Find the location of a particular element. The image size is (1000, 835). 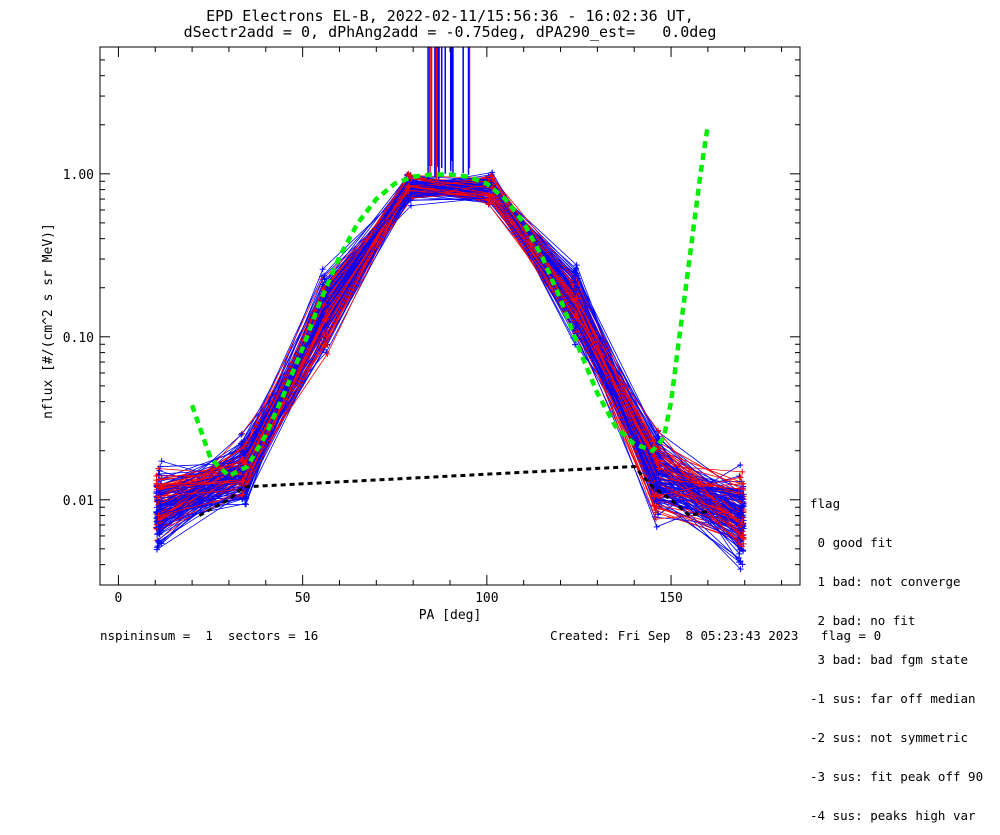

x-tick-label: 150 is located at coordinates (670, 598).